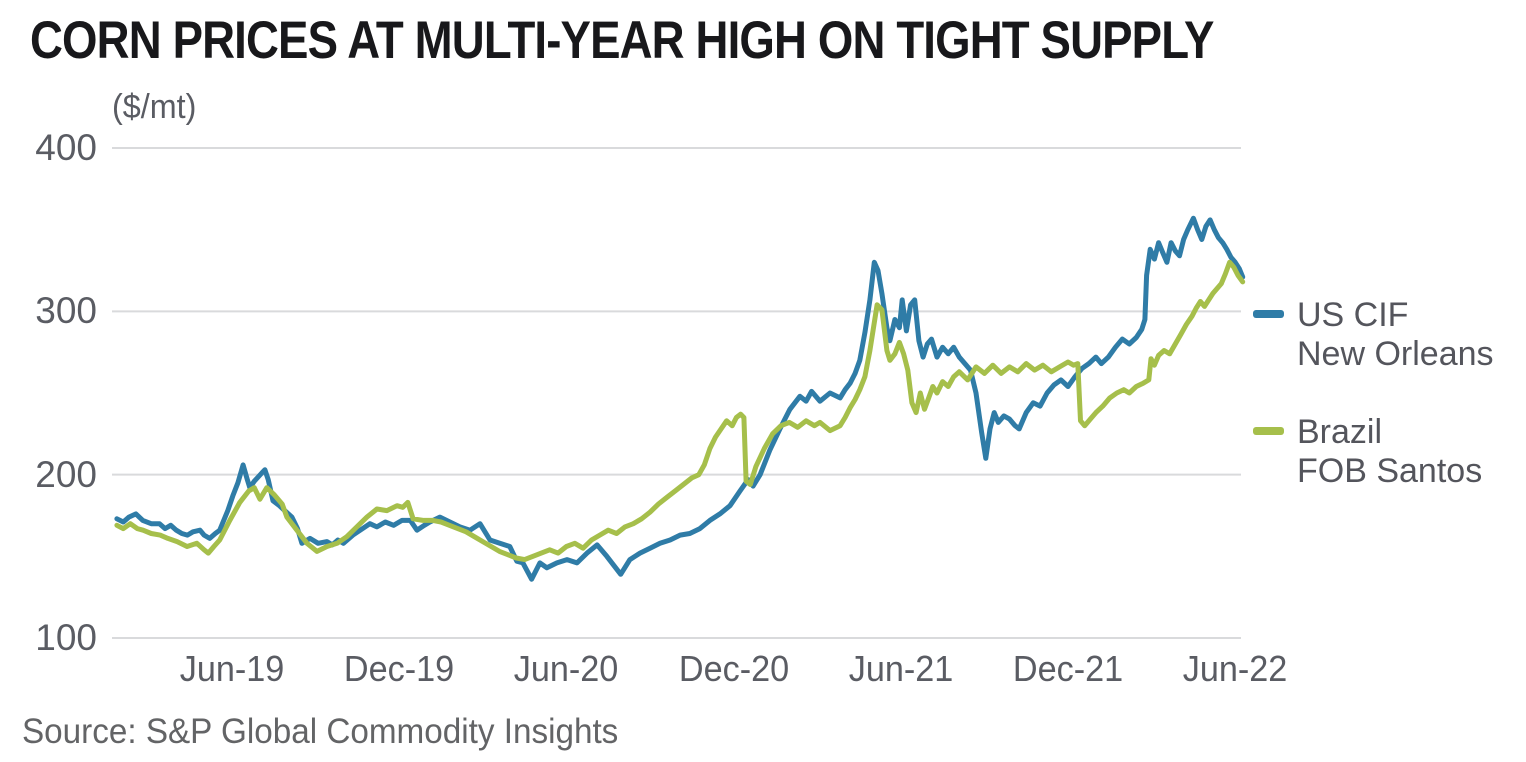  What do you see at coordinates (1235, 668) in the screenshot?
I see `x-axis-tick-label: Jun-22` at bounding box center [1235, 668].